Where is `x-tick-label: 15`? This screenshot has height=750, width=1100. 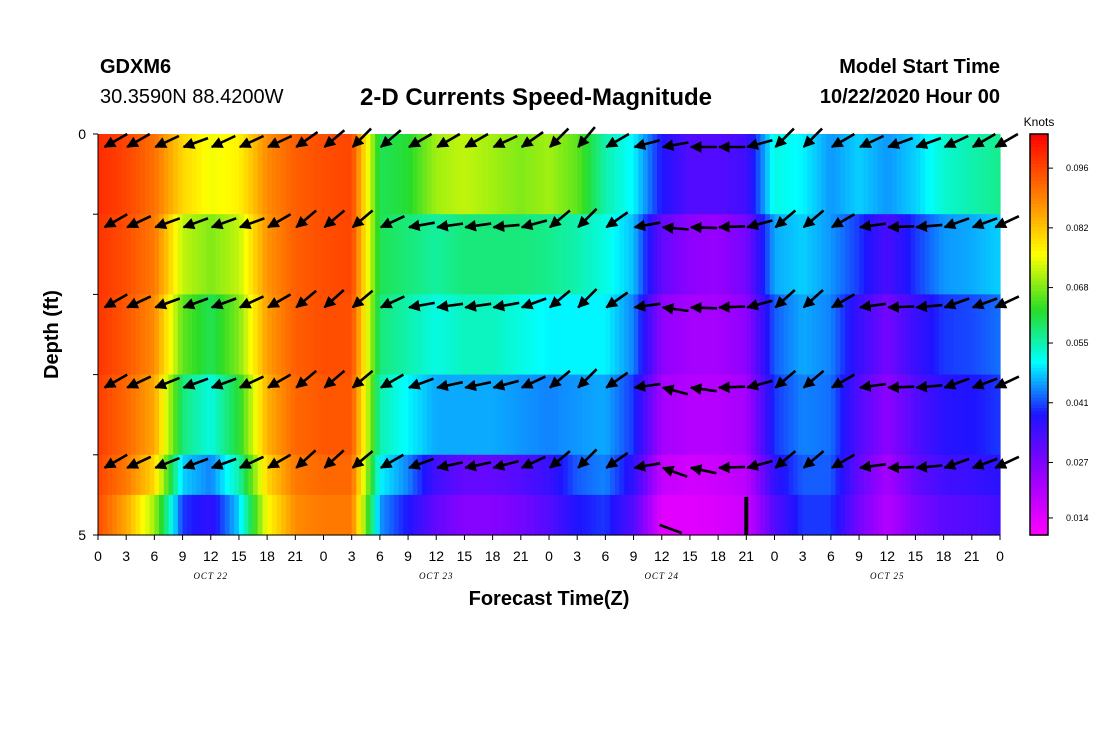
x-tick-label: 15 is located at coordinates (239, 556).